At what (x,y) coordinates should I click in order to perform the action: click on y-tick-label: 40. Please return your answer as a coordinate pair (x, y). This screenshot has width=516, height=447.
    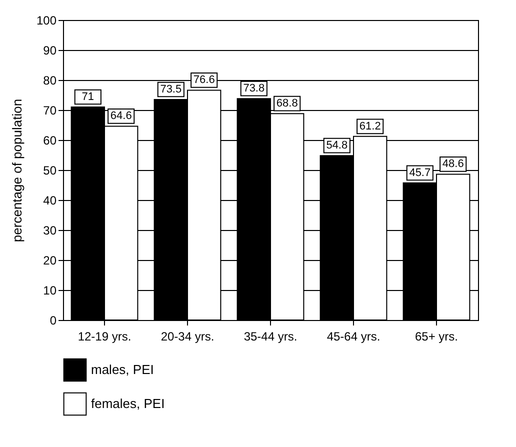
    Looking at the image, I should click on (50, 201).